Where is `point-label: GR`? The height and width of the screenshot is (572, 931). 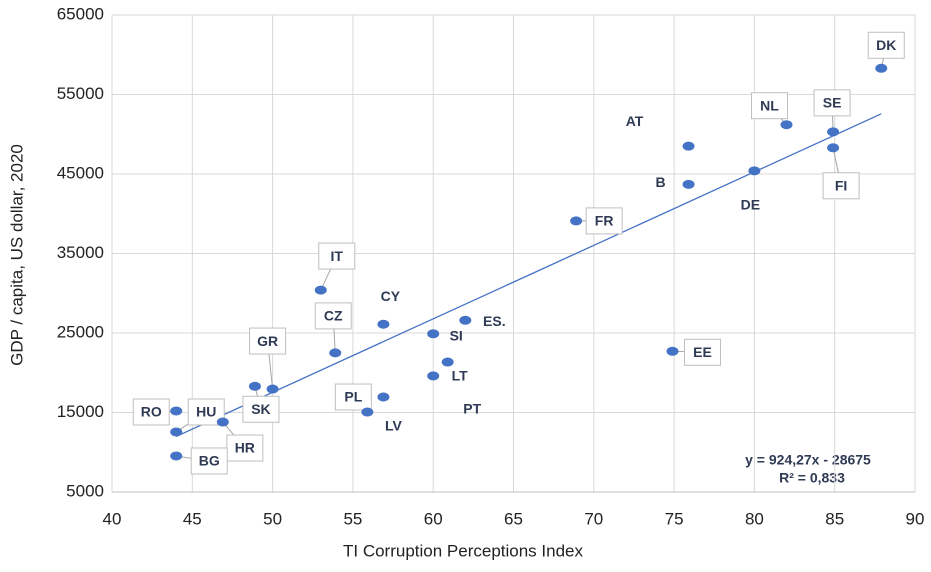 point-label: GR is located at coordinates (267, 341).